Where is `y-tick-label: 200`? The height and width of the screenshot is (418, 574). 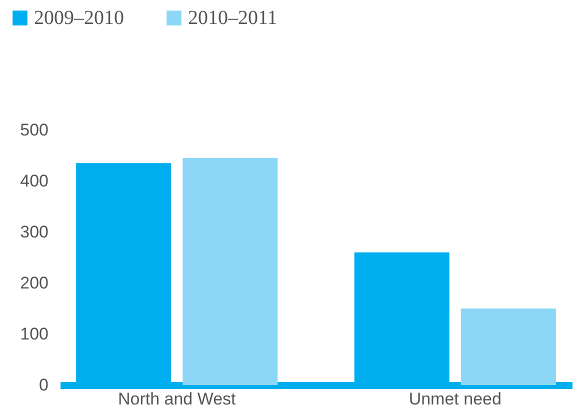
y-tick-label: 200 is located at coordinates (34, 283).